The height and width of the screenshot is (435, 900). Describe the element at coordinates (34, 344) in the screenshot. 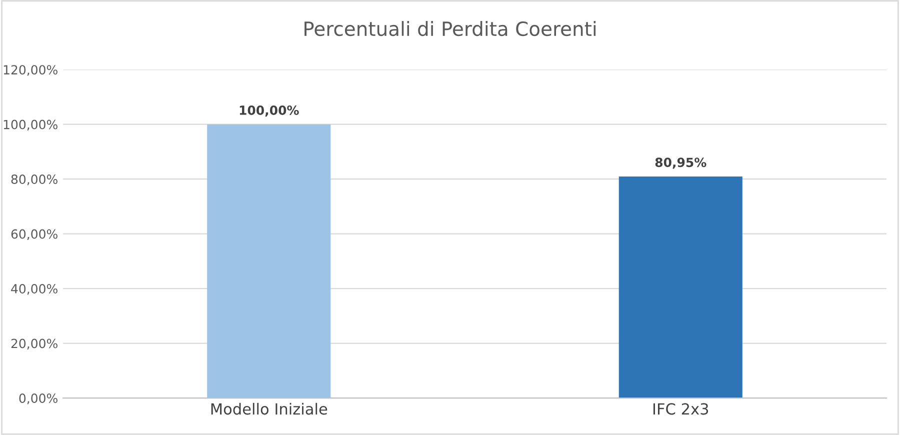

I see `y-tick-label: 20,00%` at that location.